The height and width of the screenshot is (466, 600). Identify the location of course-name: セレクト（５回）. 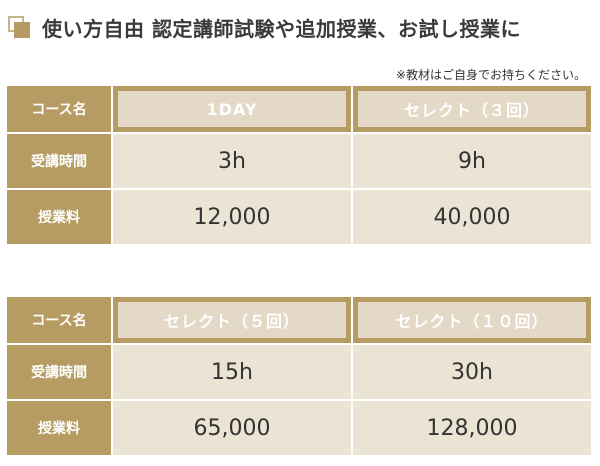
(232, 320).